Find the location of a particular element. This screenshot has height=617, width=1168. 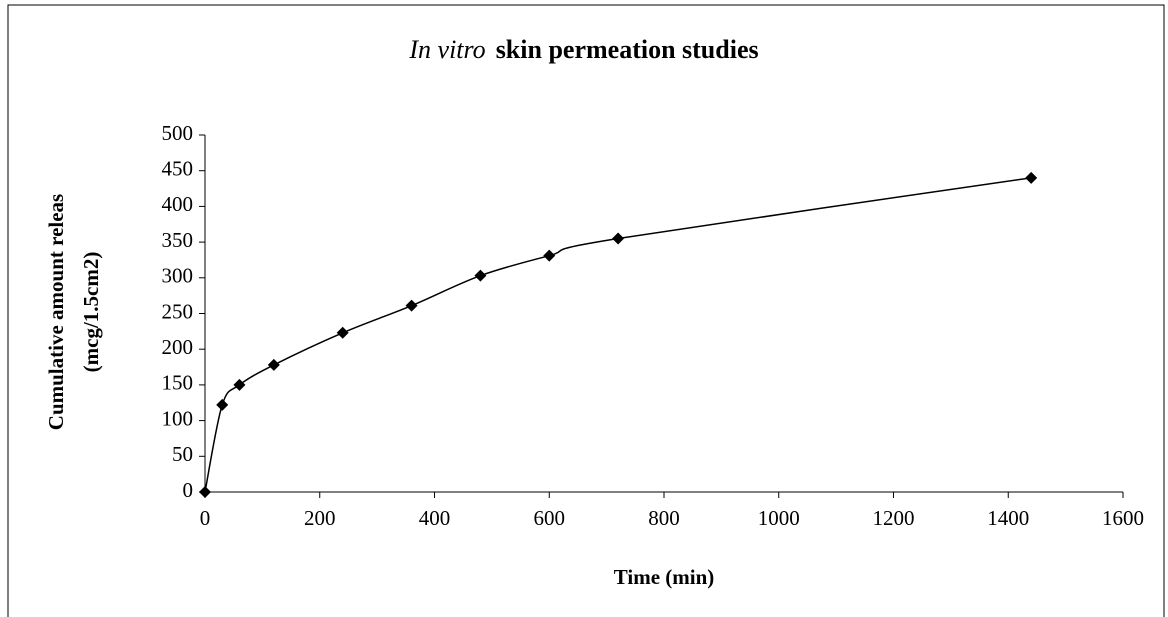

title-italic: In vitro is located at coordinates (446, 49).